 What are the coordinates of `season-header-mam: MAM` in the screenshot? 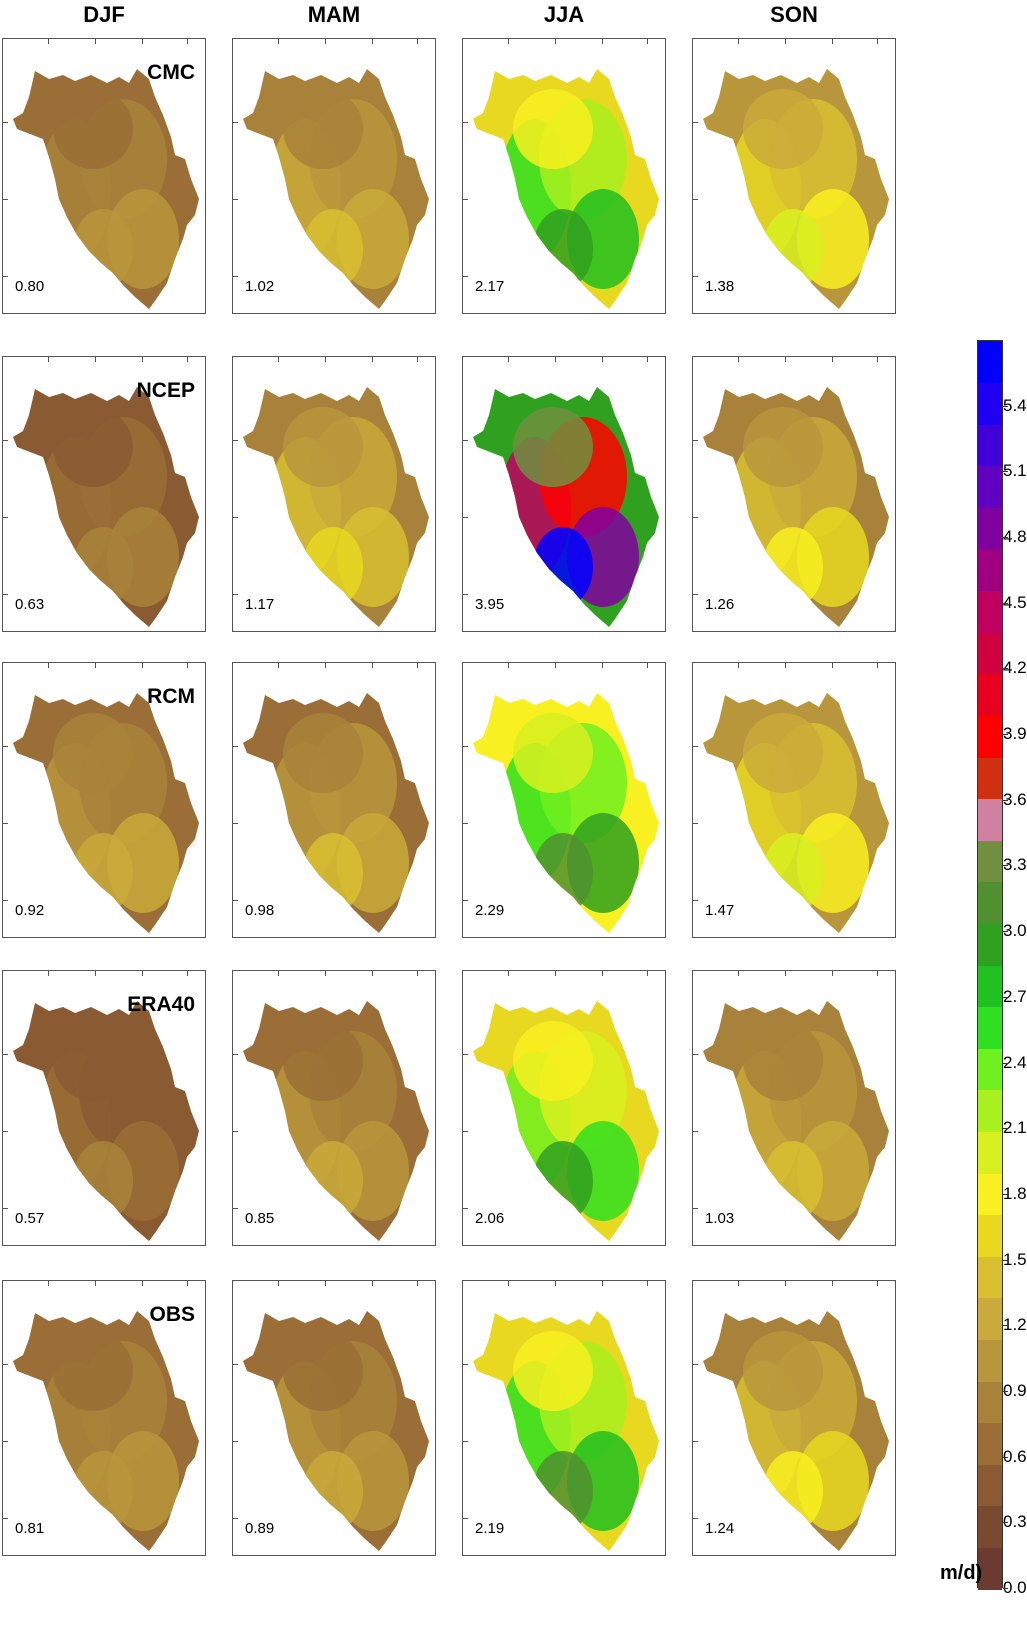 It's located at (334, 14).